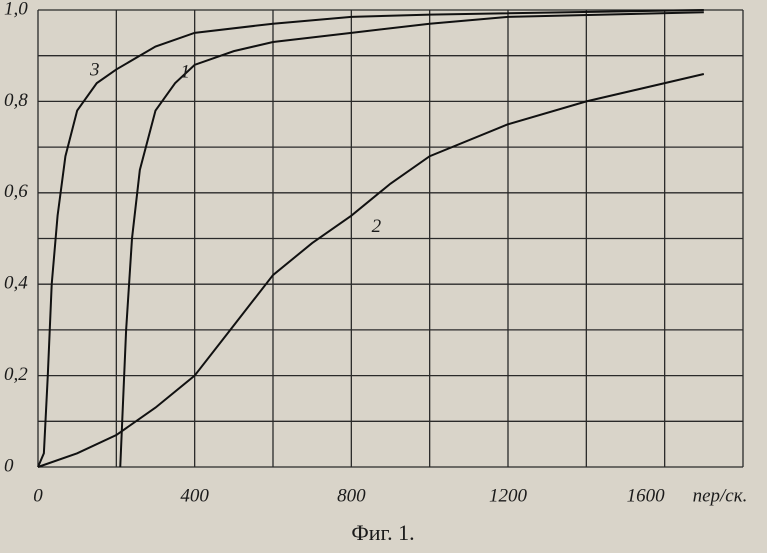 The width and height of the screenshot is (767, 553). What do you see at coordinates (9, 465) in the screenshot?
I see `y-tick-label: 0` at bounding box center [9, 465].